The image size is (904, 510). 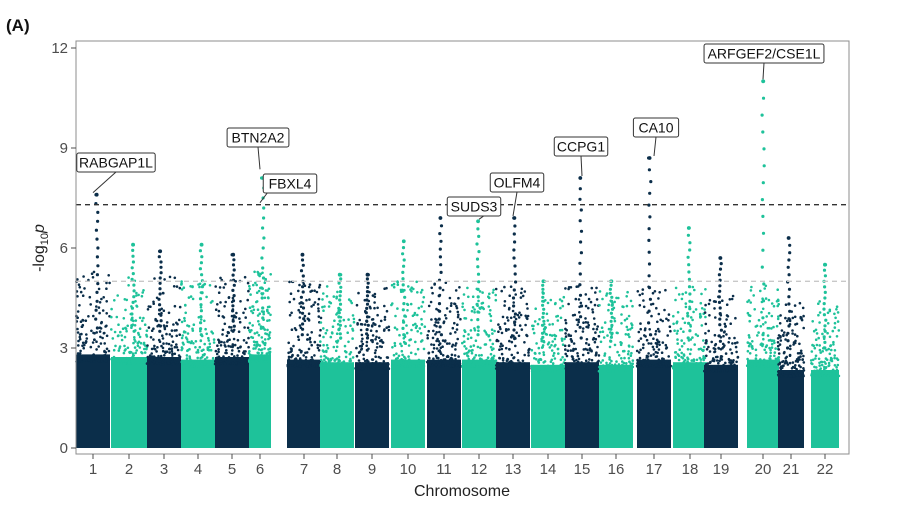 What do you see at coordinates (93, 320) in the screenshot?
I see `chromosome-1-points` at bounding box center [93, 320].